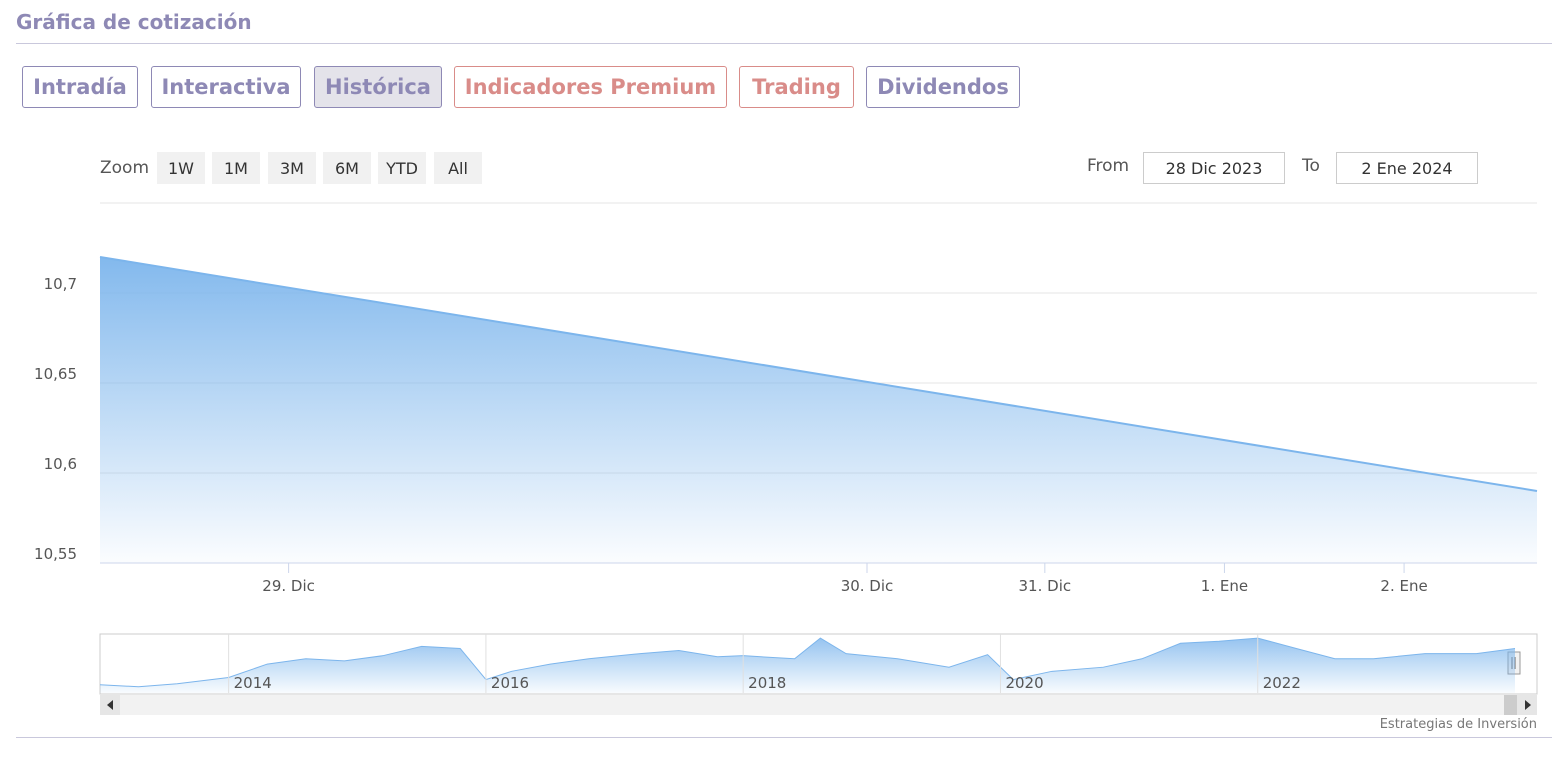  I want to click on y-tick-label: 10,55, so click(55, 554).